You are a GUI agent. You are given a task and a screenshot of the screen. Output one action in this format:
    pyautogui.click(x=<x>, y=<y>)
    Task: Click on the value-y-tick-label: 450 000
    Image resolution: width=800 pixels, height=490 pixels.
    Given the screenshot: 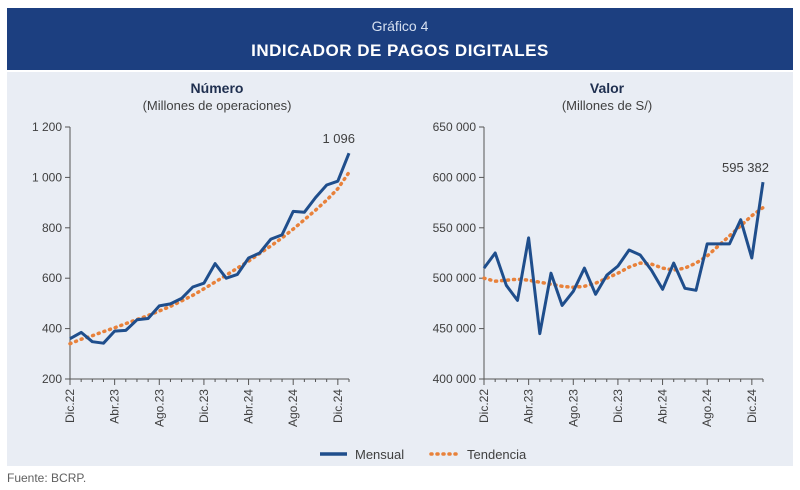 What is the action you would take?
    pyautogui.click(x=455, y=329)
    